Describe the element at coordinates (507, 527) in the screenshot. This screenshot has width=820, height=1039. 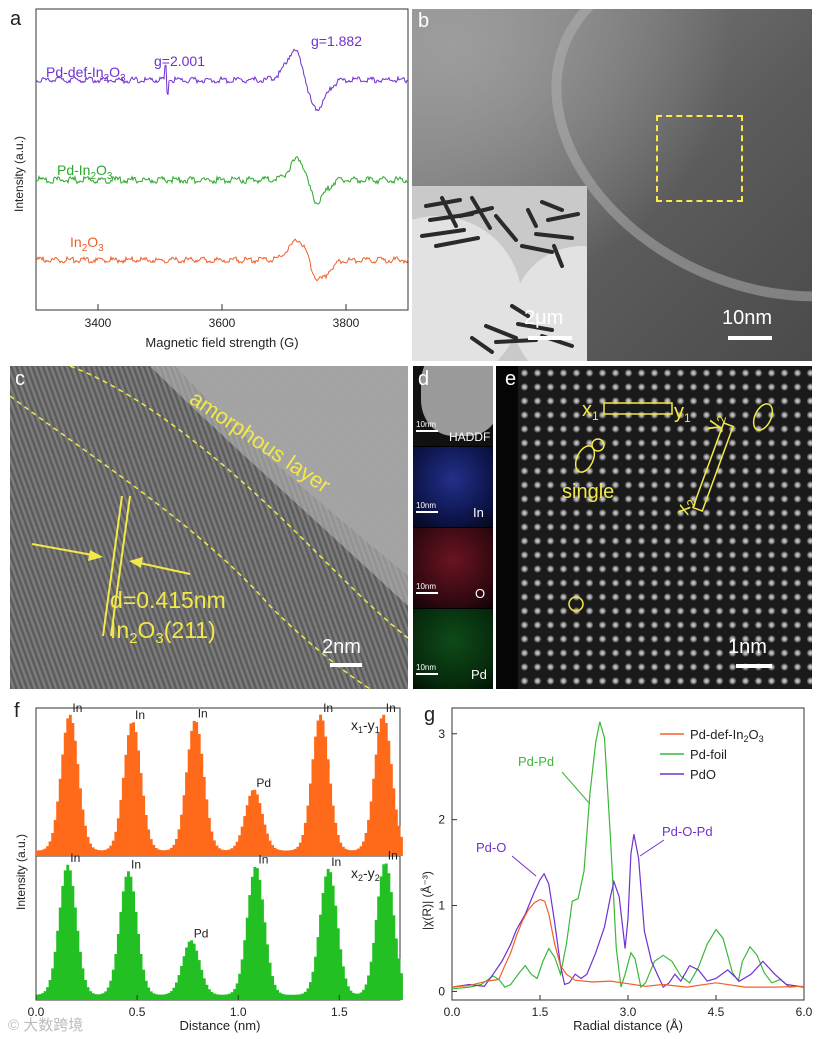
I see `stem-edge` at that location.